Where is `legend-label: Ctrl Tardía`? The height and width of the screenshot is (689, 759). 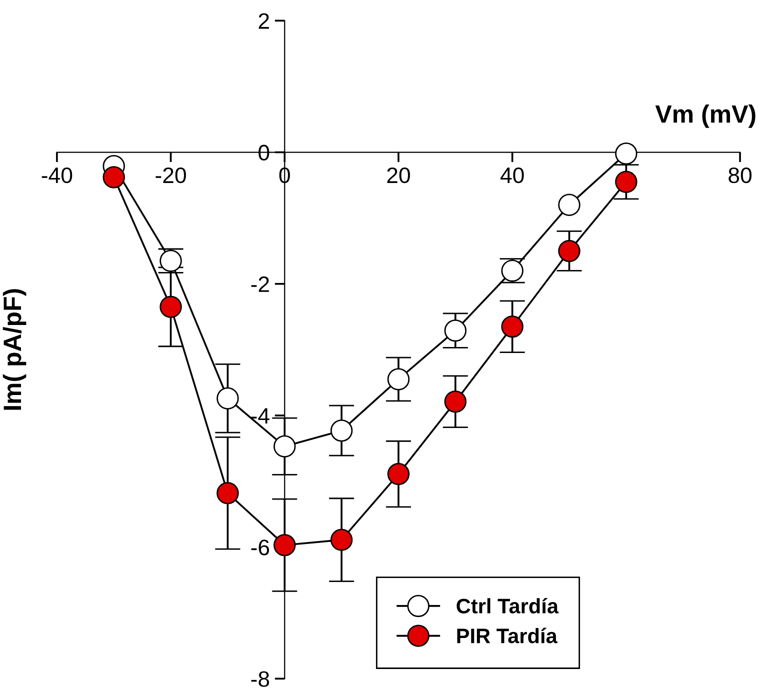
legend-label: Ctrl Tardía is located at coordinates (507, 606).